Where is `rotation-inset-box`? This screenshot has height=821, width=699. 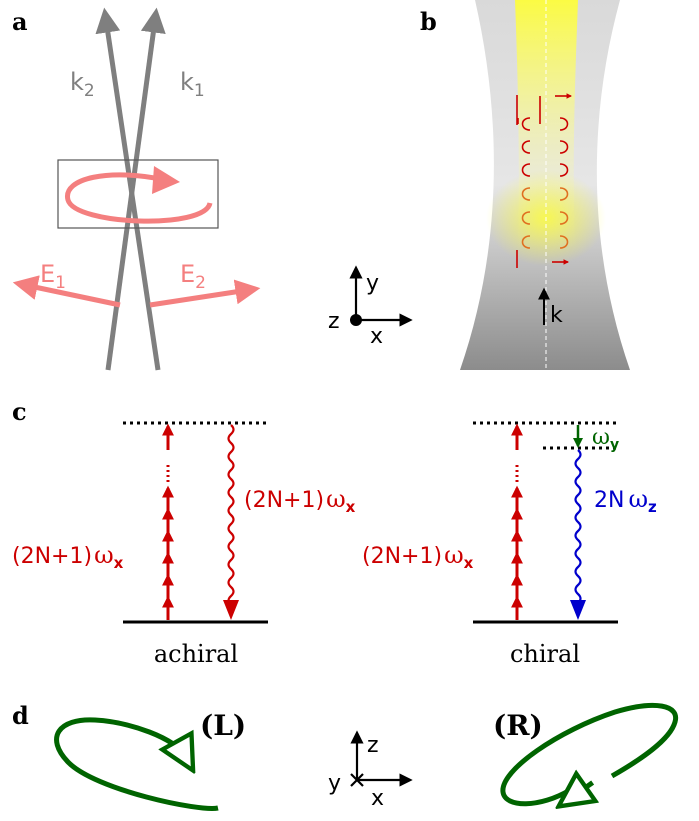
rotation-inset-box is located at coordinates (138, 194).